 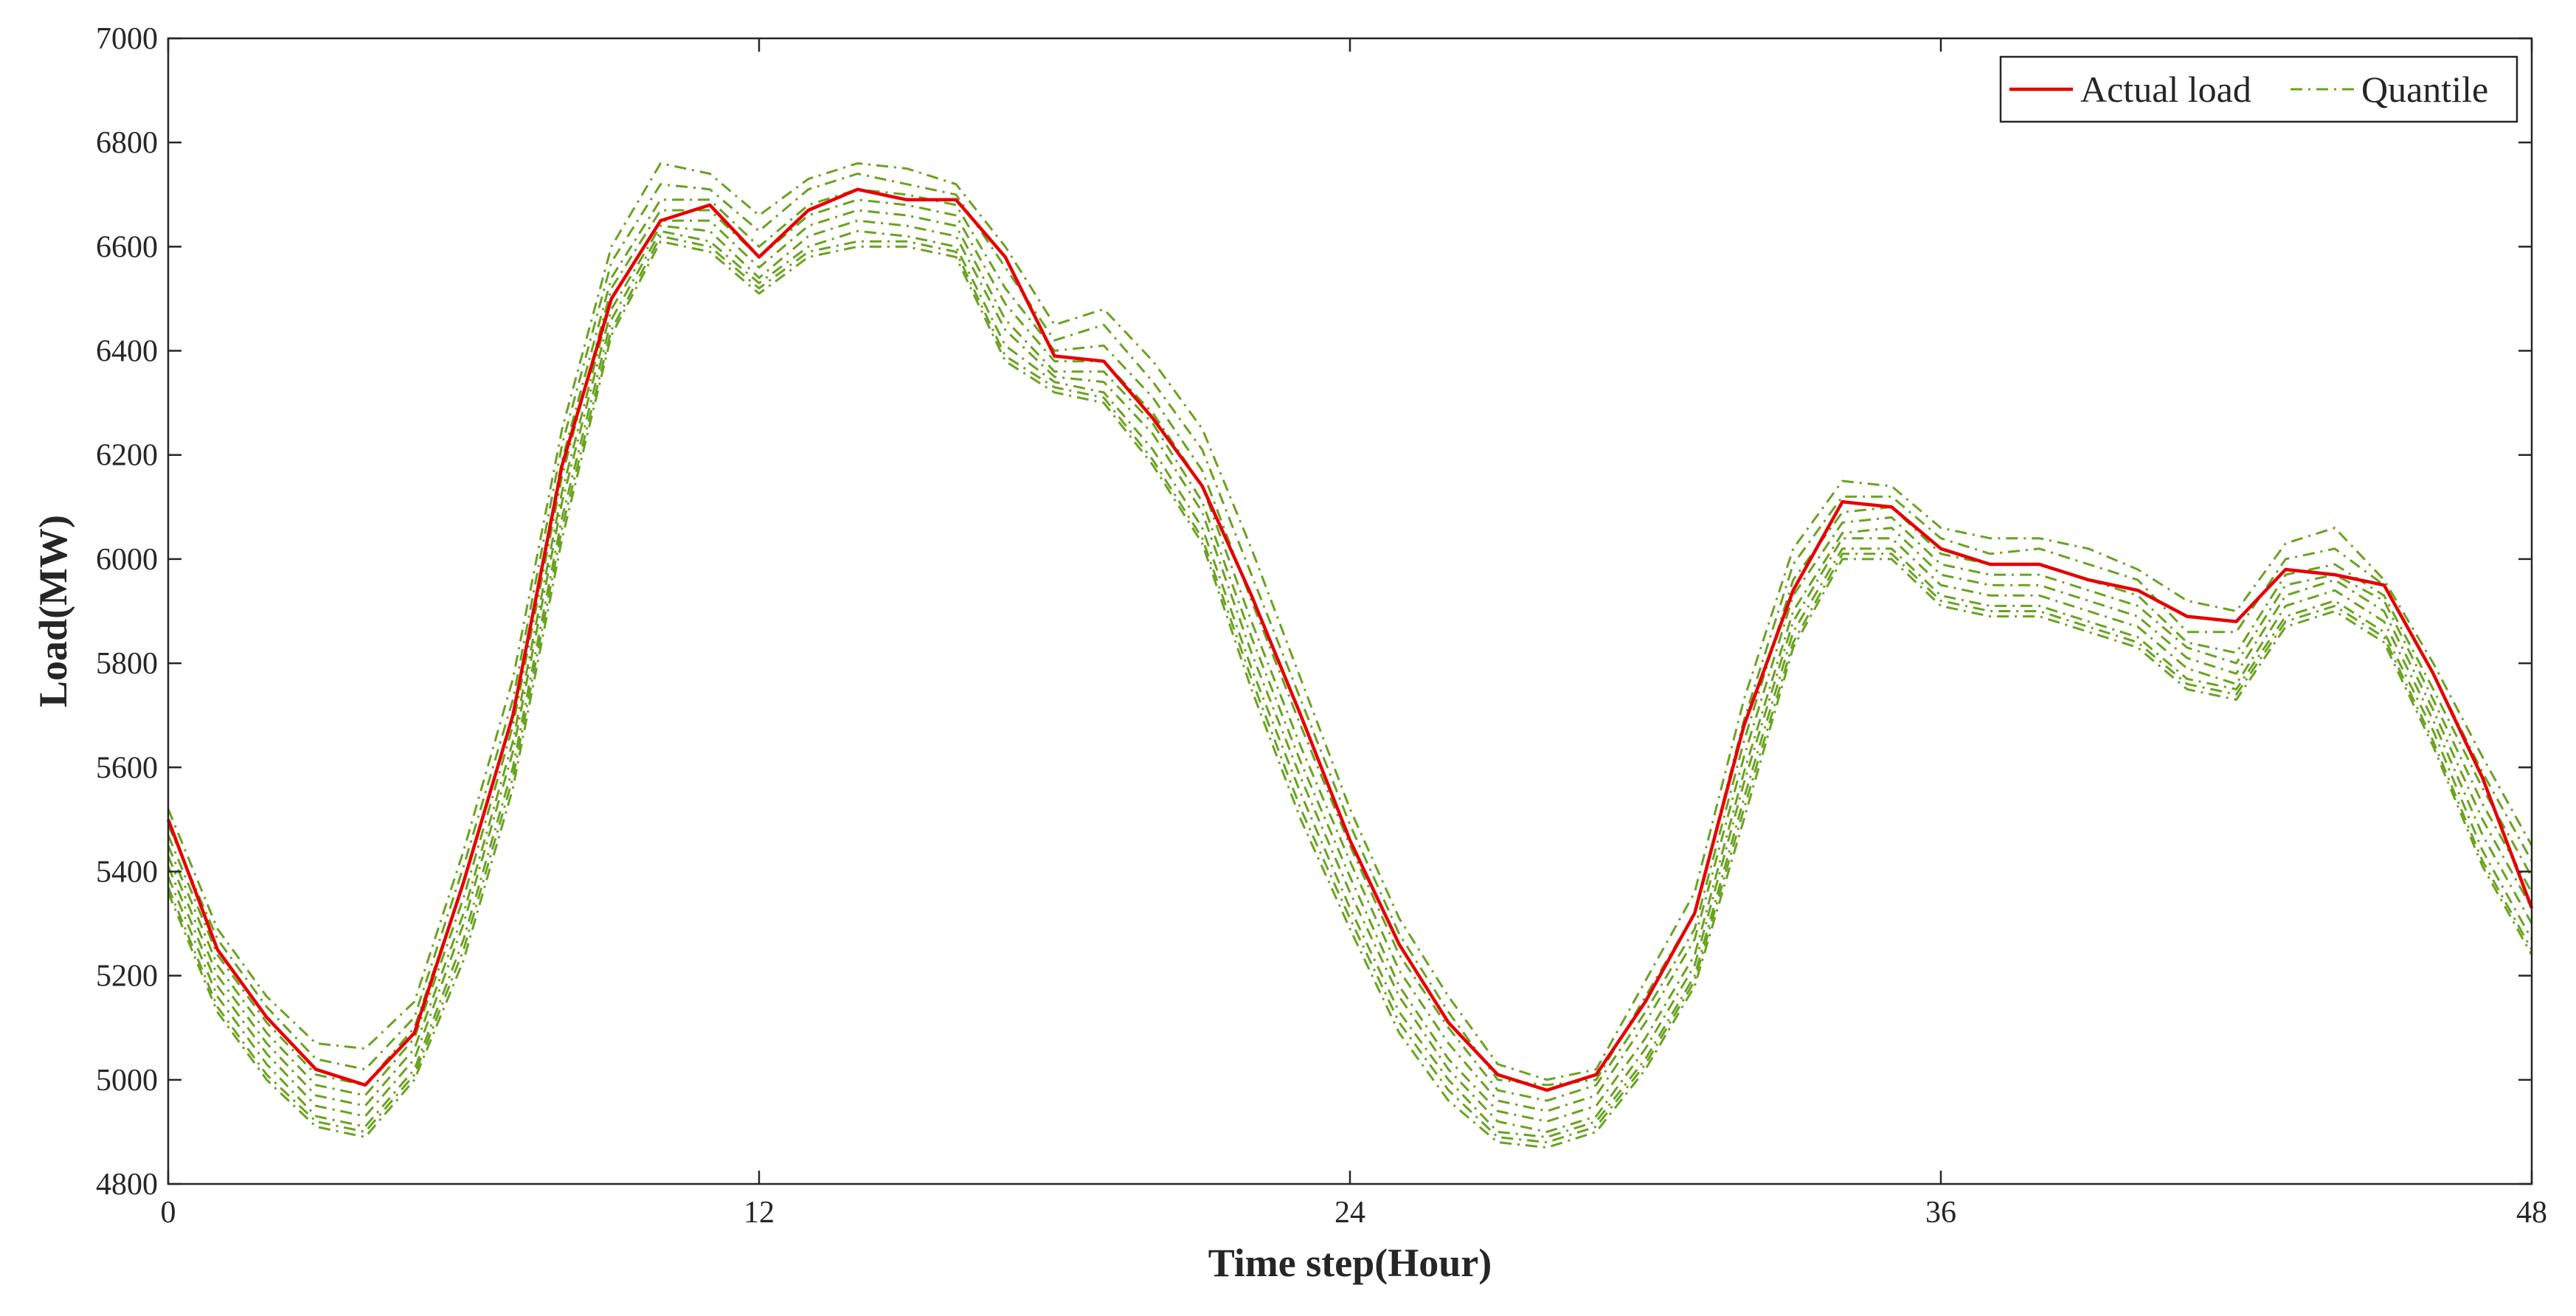 What do you see at coordinates (169, 1213) in the screenshot?
I see `x-tick-label: 0` at bounding box center [169, 1213].